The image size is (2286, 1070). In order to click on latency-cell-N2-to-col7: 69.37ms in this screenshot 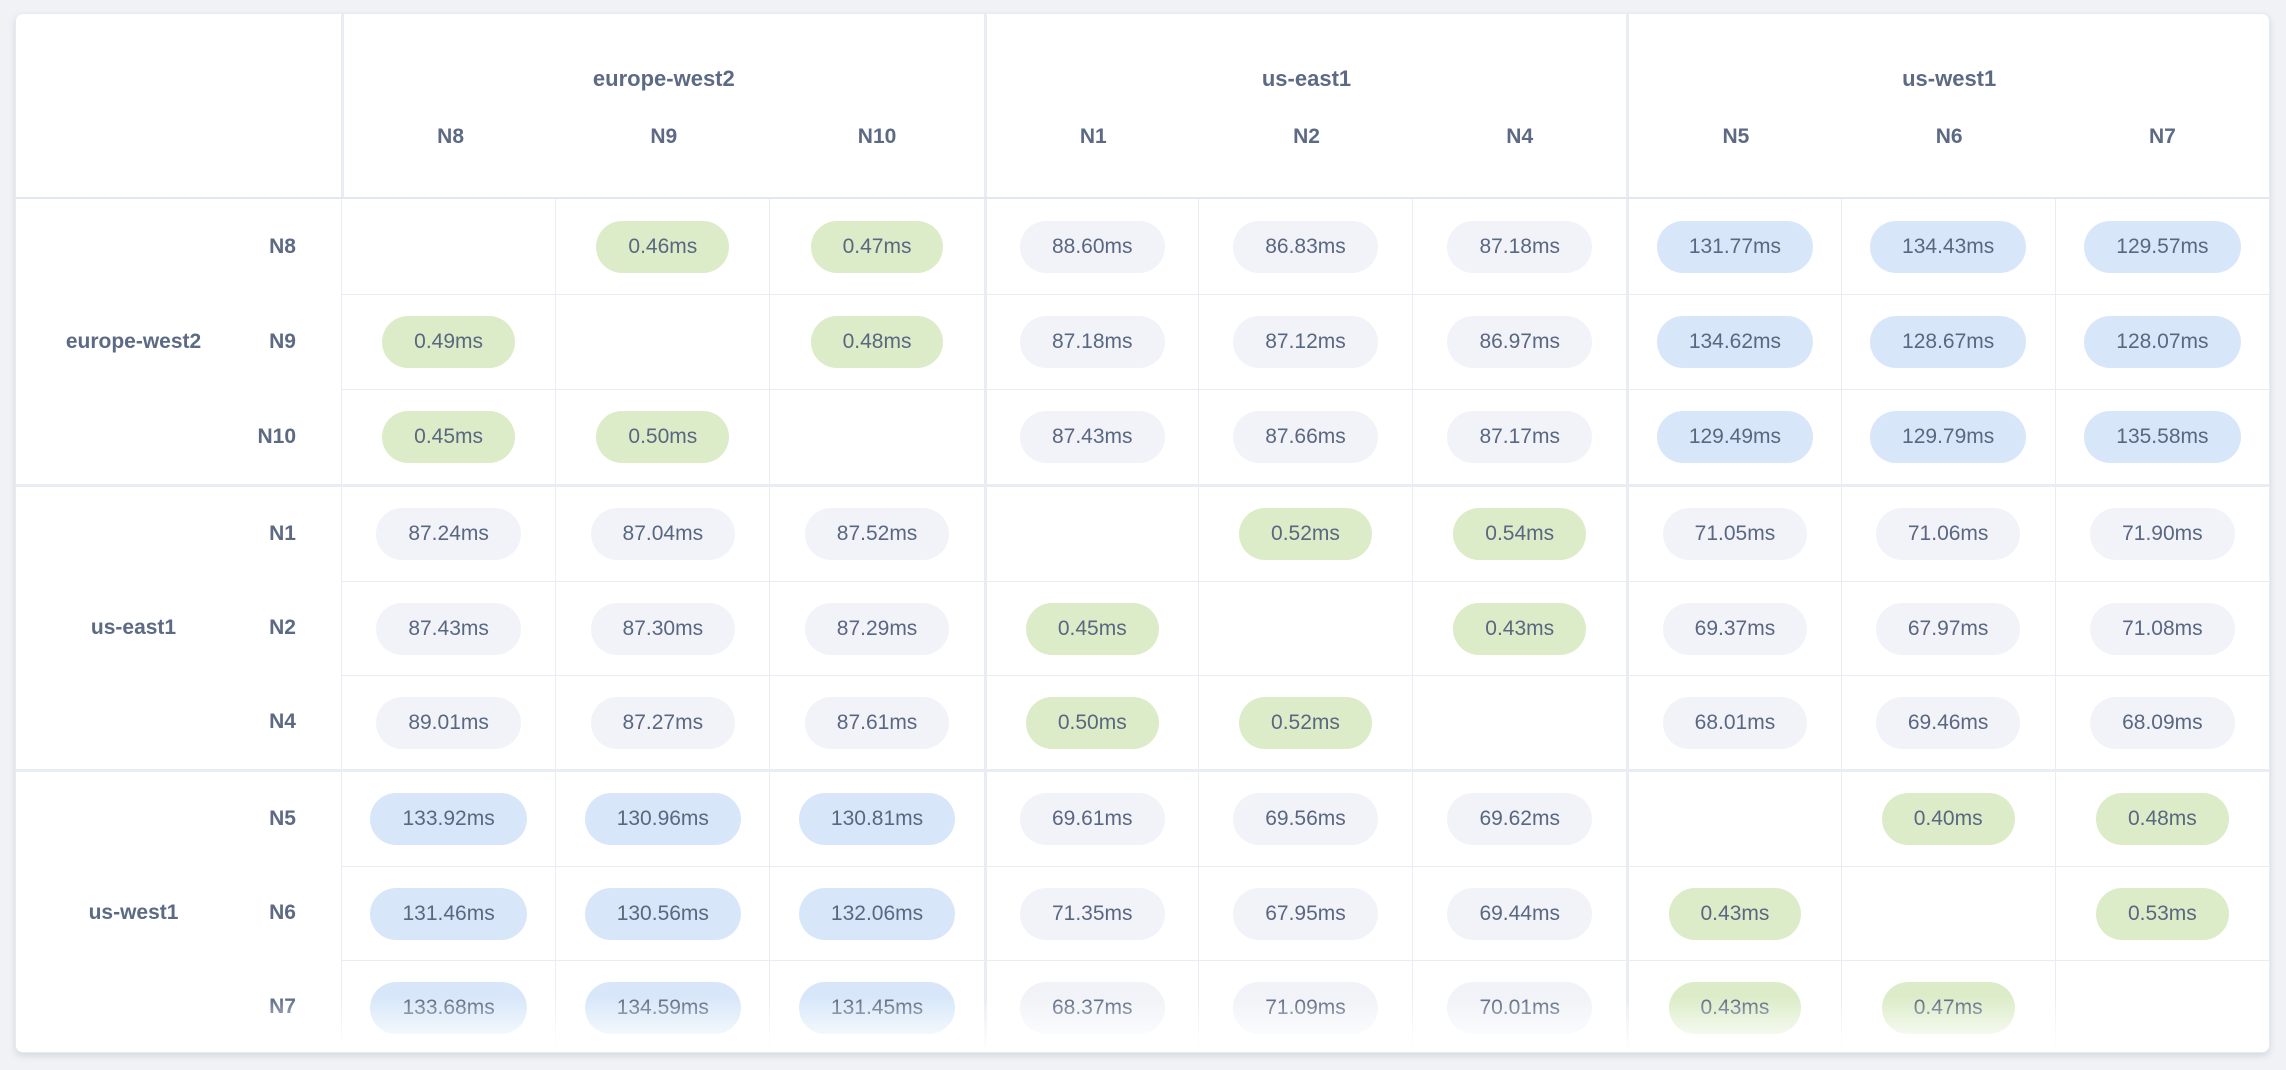, I will do `click(1733, 628)`.